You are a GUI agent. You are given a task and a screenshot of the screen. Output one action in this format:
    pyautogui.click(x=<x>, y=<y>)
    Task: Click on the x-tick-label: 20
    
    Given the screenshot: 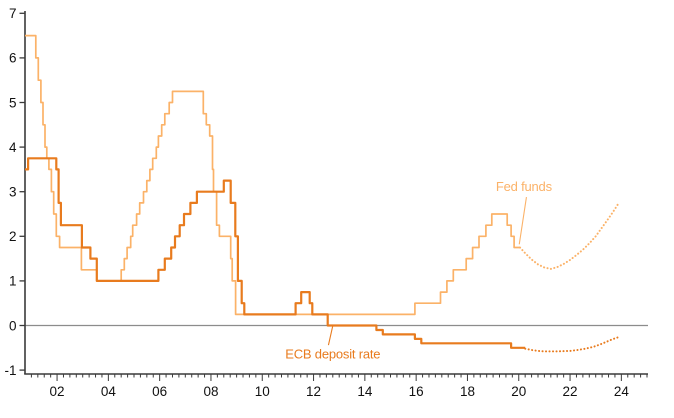 What is the action you would take?
    pyautogui.click(x=518, y=391)
    